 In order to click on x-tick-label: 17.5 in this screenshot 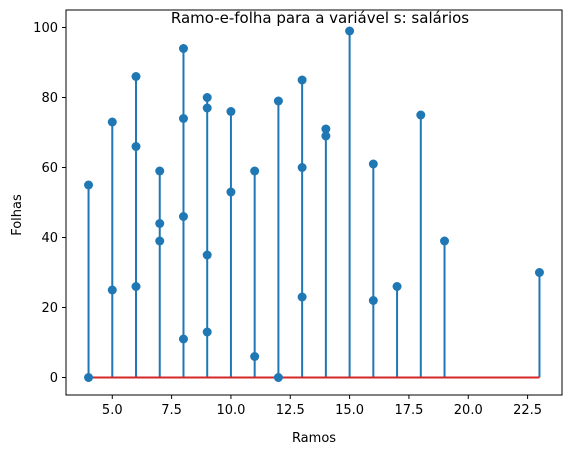, I will do `click(408, 410)`.